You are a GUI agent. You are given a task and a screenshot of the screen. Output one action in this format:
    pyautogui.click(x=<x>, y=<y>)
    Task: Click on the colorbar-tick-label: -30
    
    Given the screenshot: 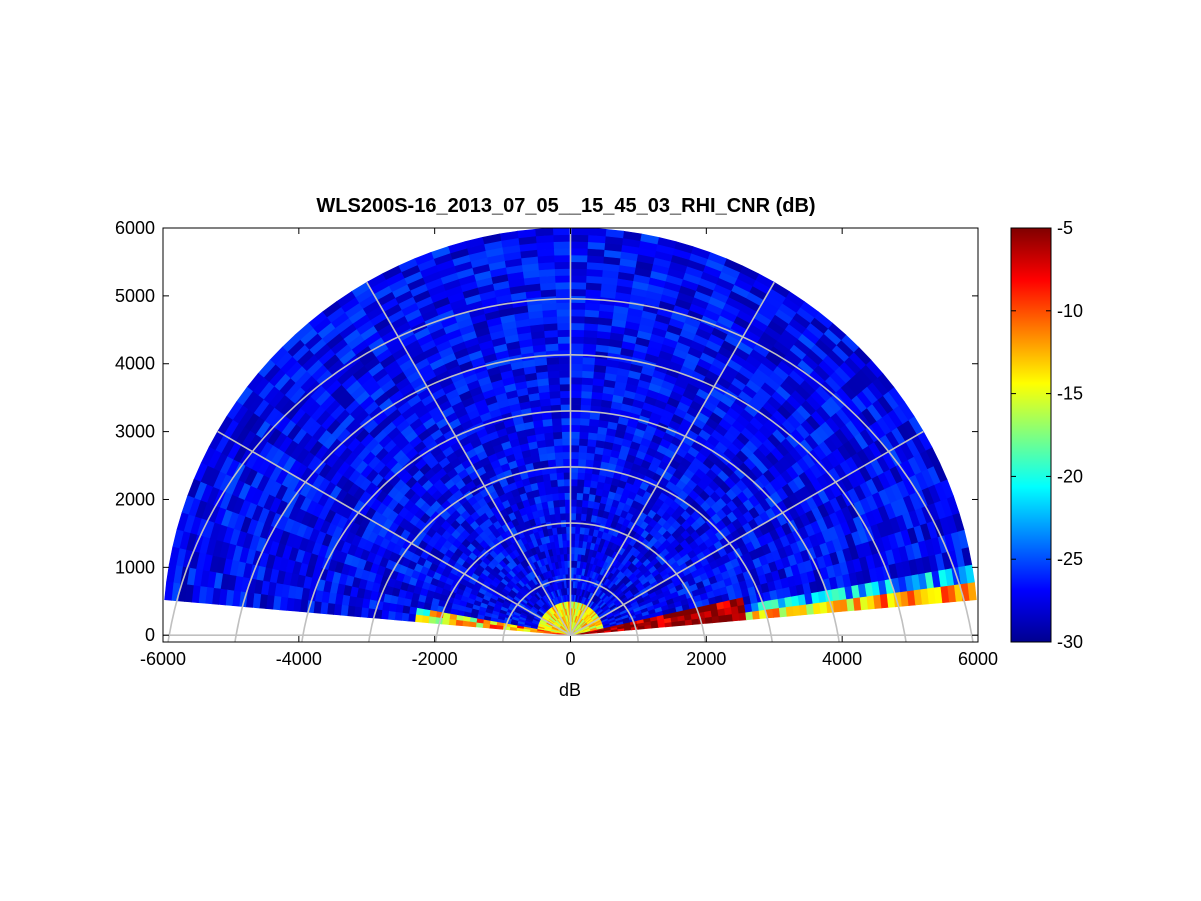 What is the action you would take?
    pyautogui.click(x=1070, y=642)
    